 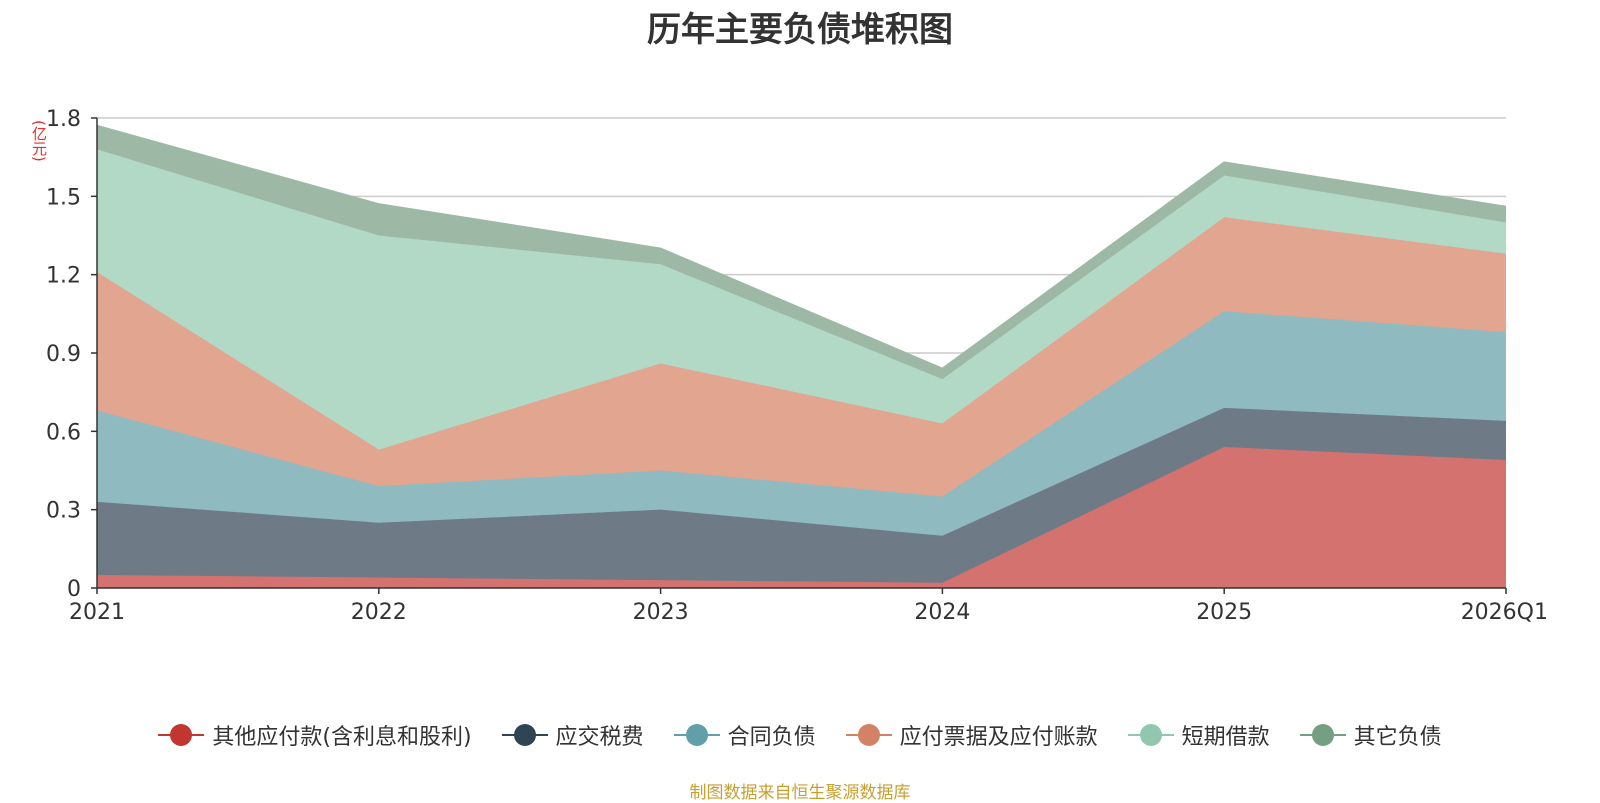 What do you see at coordinates (97, 612) in the screenshot?
I see `x-tick-label: 2021` at bounding box center [97, 612].